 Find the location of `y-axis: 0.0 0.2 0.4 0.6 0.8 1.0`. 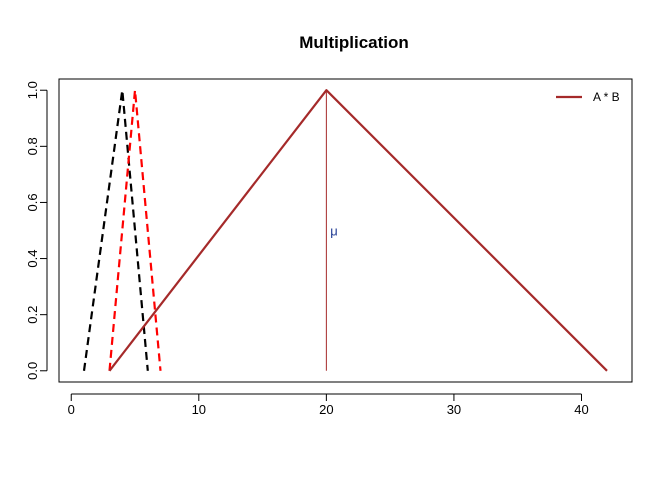

y-axis: 0.0 0.2 0.4 0.6 0.8 1.0 is located at coordinates (36, 230).